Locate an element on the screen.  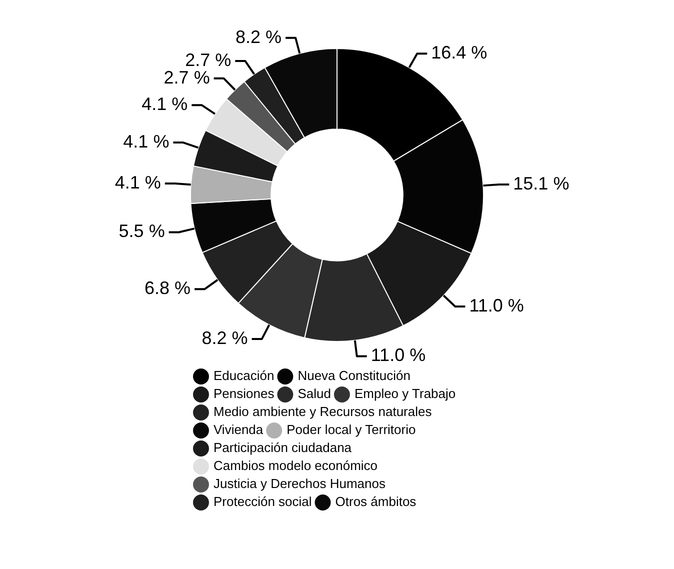
data-label: 6.8 % is located at coordinates (167, 288).